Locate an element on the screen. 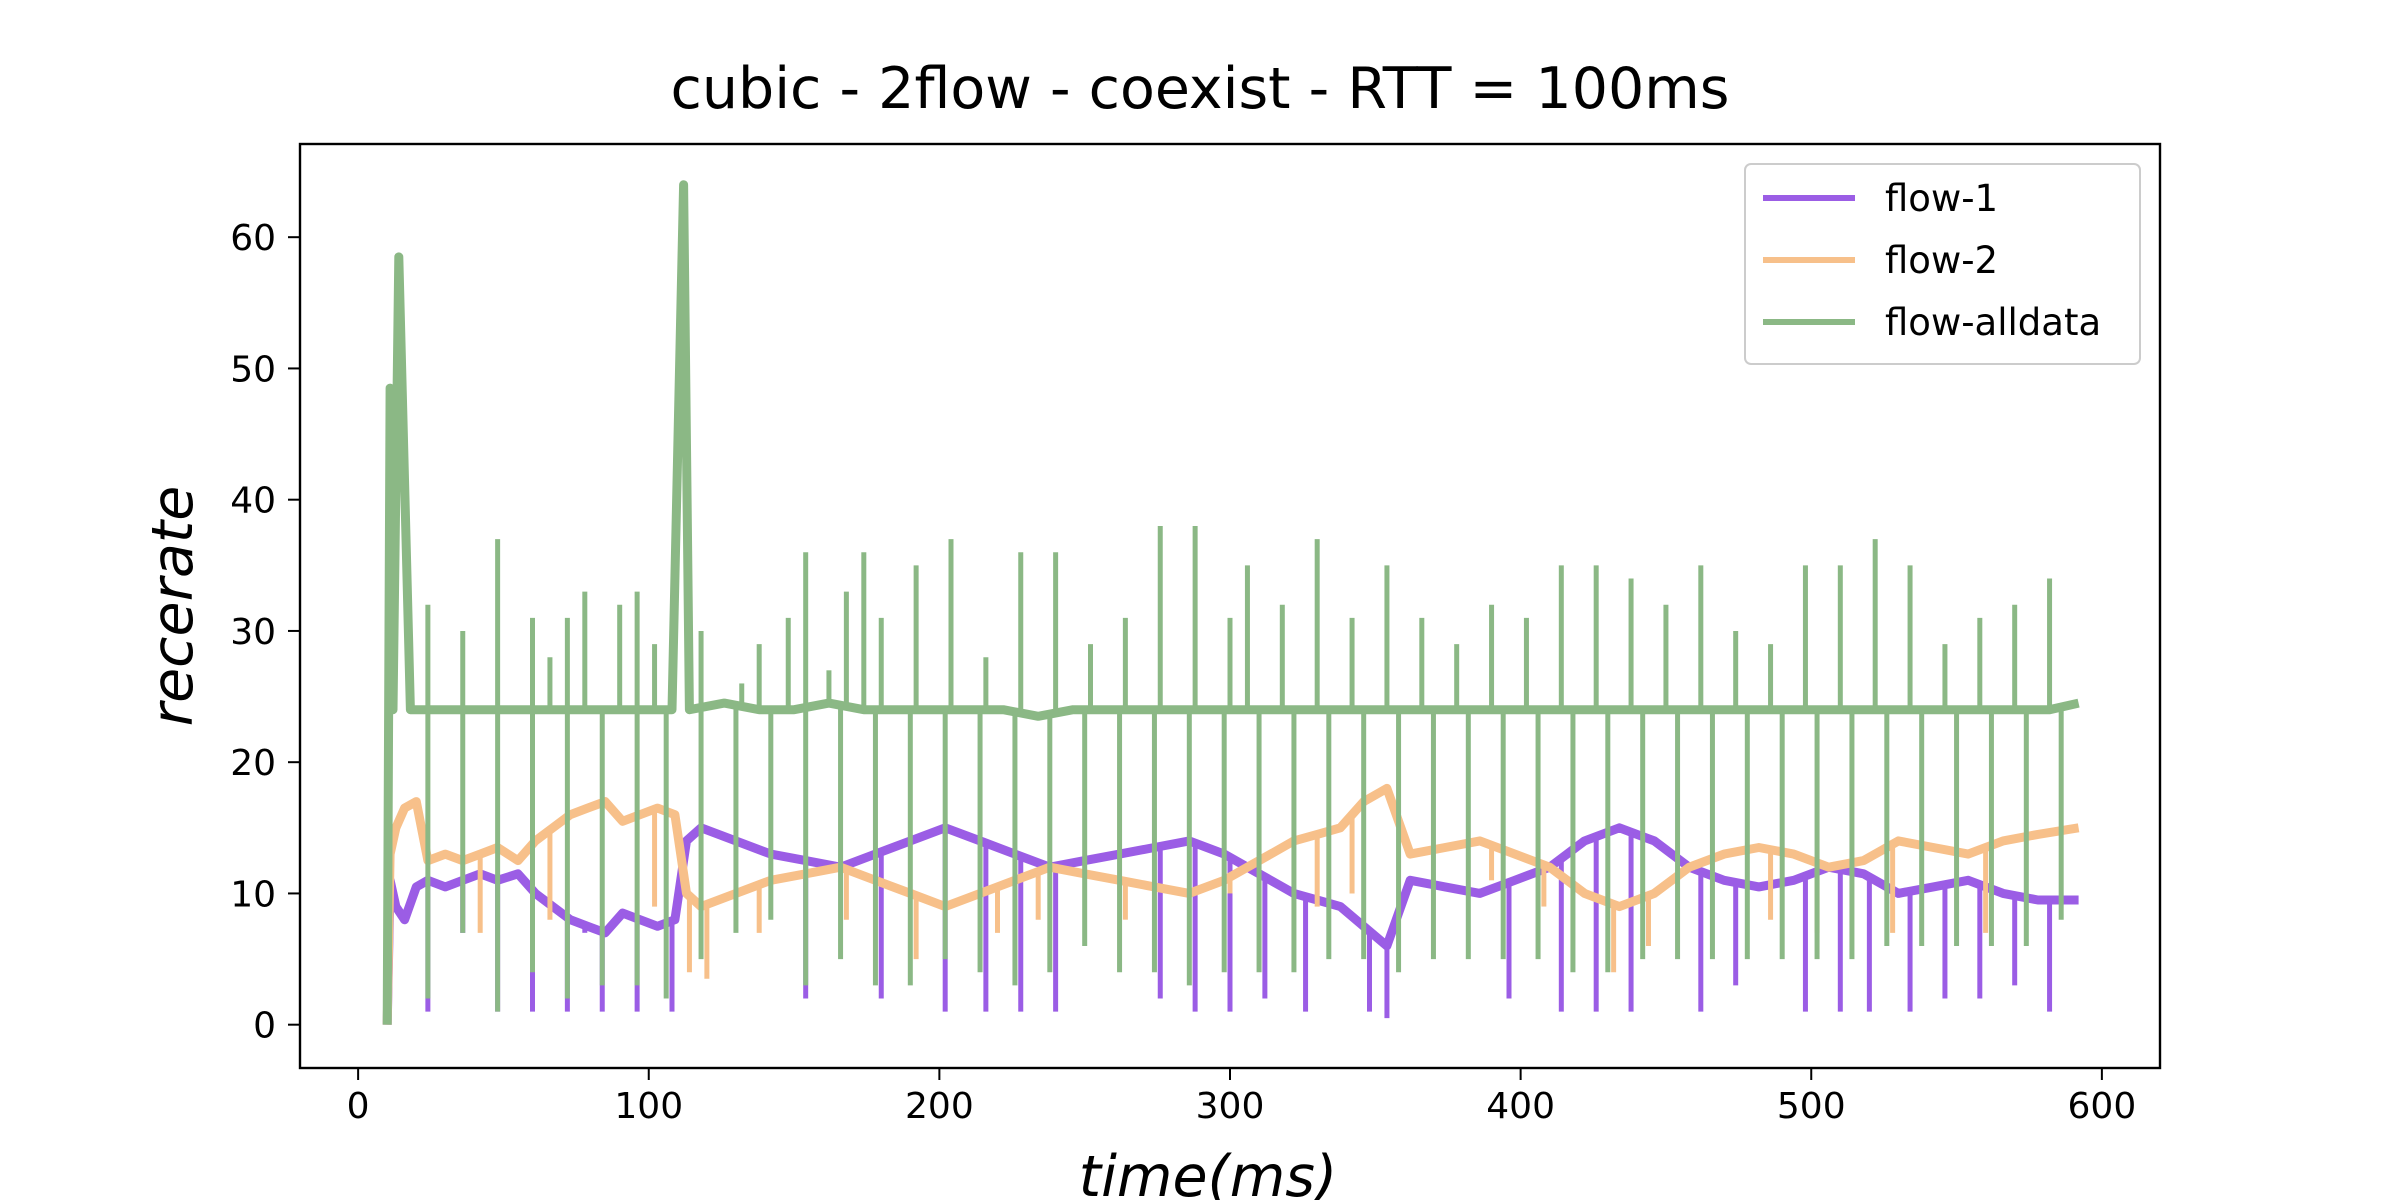 The height and width of the screenshot is (1200, 2400). legend-box is located at coordinates (1942, 264).